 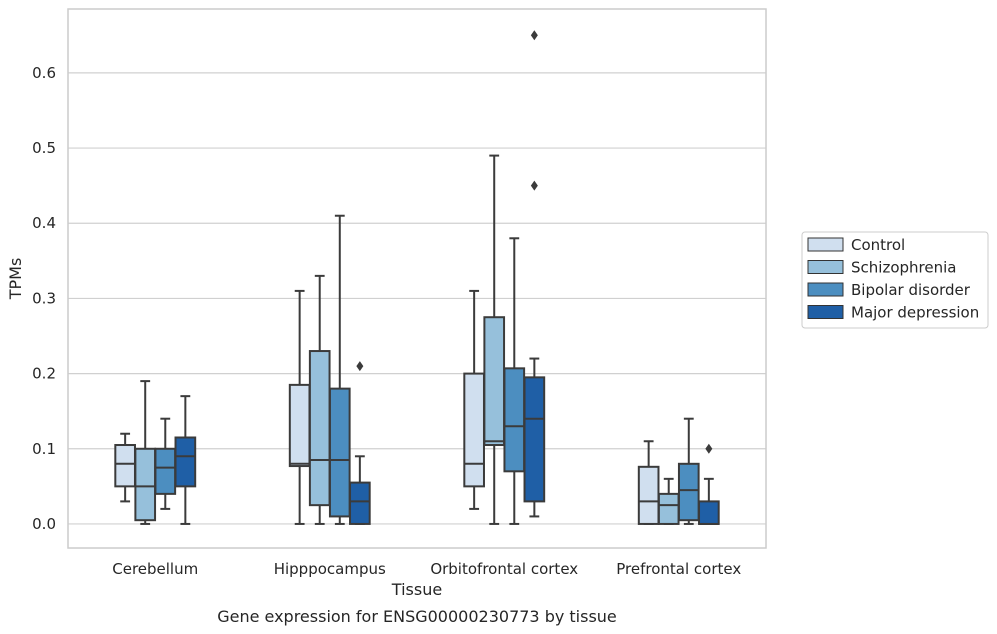 What do you see at coordinates (903, 268) in the screenshot?
I see `legend-label: Schizophrenia` at bounding box center [903, 268].